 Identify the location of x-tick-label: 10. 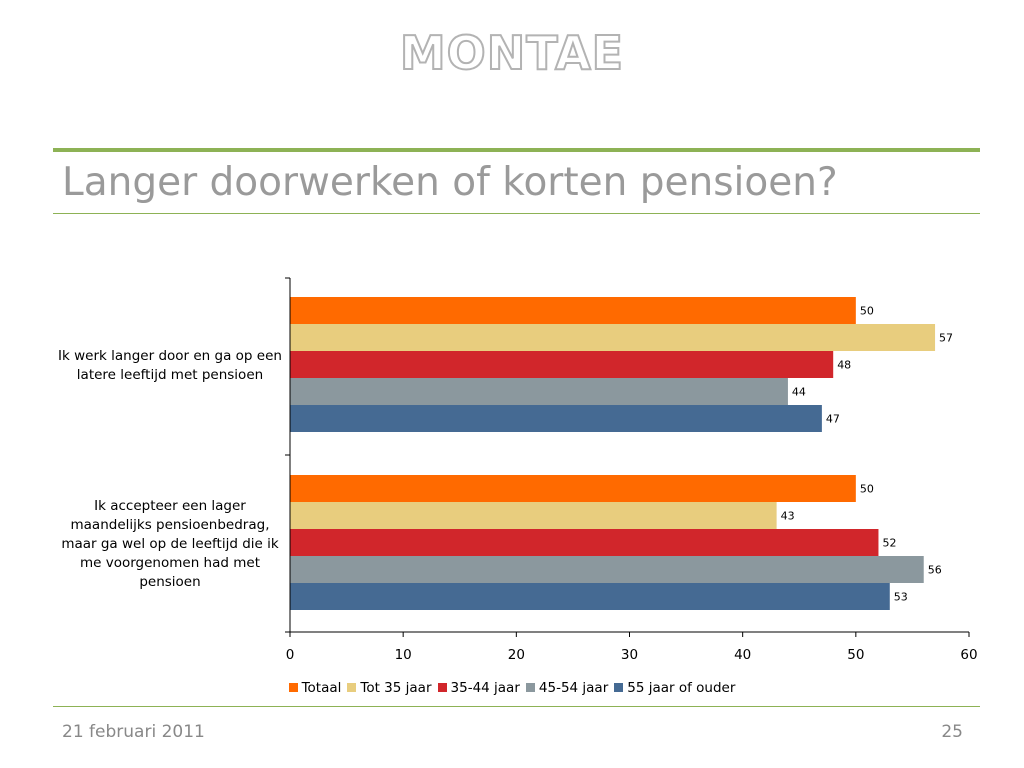
(403, 655).